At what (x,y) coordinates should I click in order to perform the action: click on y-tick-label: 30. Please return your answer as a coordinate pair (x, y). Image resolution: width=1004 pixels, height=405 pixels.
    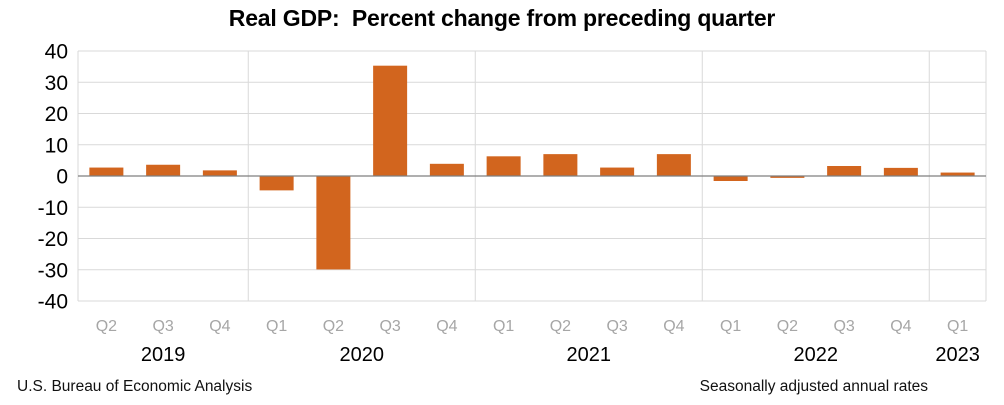
    Looking at the image, I should click on (56, 83).